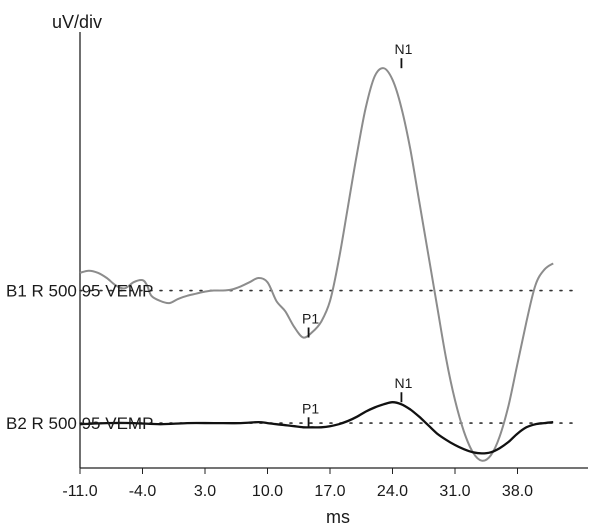 Image resolution: width=602 pixels, height=530 pixels. Describe the element at coordinates (267, 491) in the screenshot. I see `x-tick-label: 10.0` at that location.